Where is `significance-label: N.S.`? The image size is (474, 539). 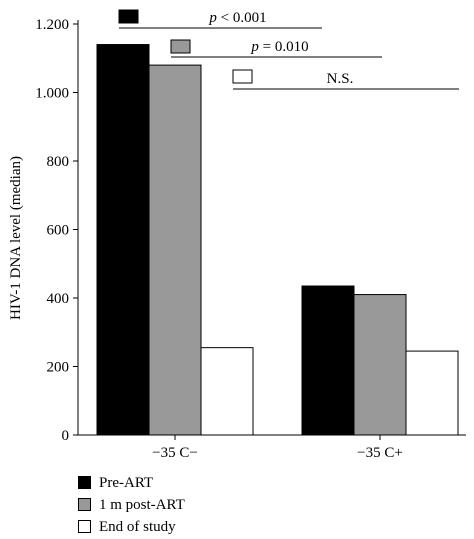
significance-label: N.S. is located at coordinates (340, 79).